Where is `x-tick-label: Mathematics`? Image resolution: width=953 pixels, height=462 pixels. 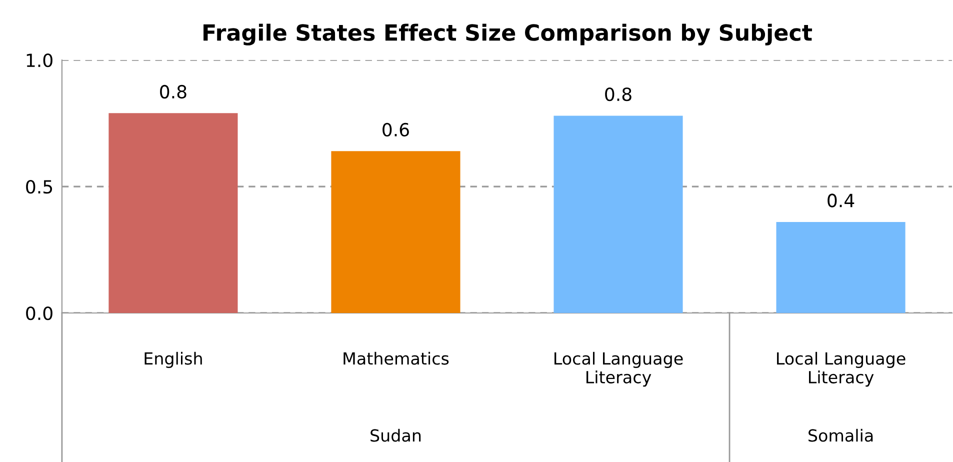
x-tick-label: Mathematics is located at coordinates (396, 358).